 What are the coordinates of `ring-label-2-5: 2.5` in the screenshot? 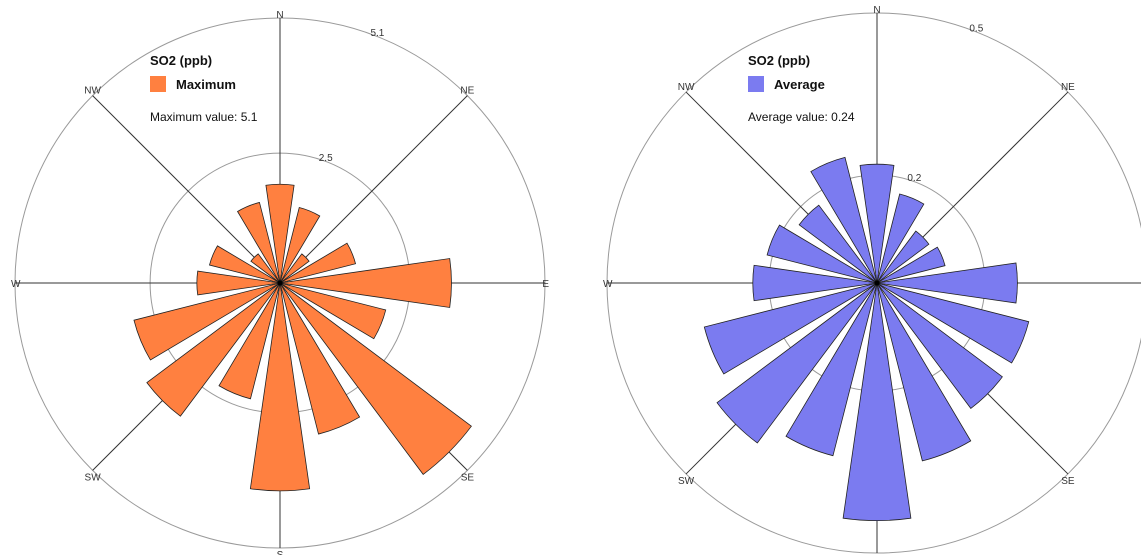 It's located at (326, 158).